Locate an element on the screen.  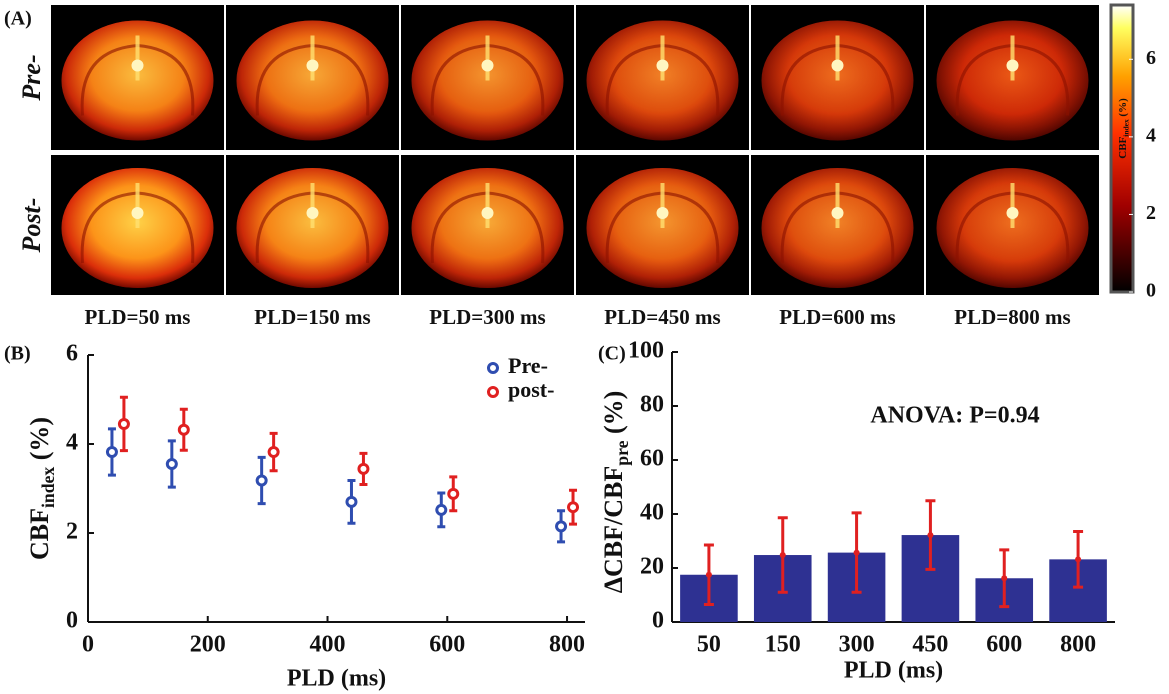
y-tick-label: 2 is located at coordinates (72, 532).